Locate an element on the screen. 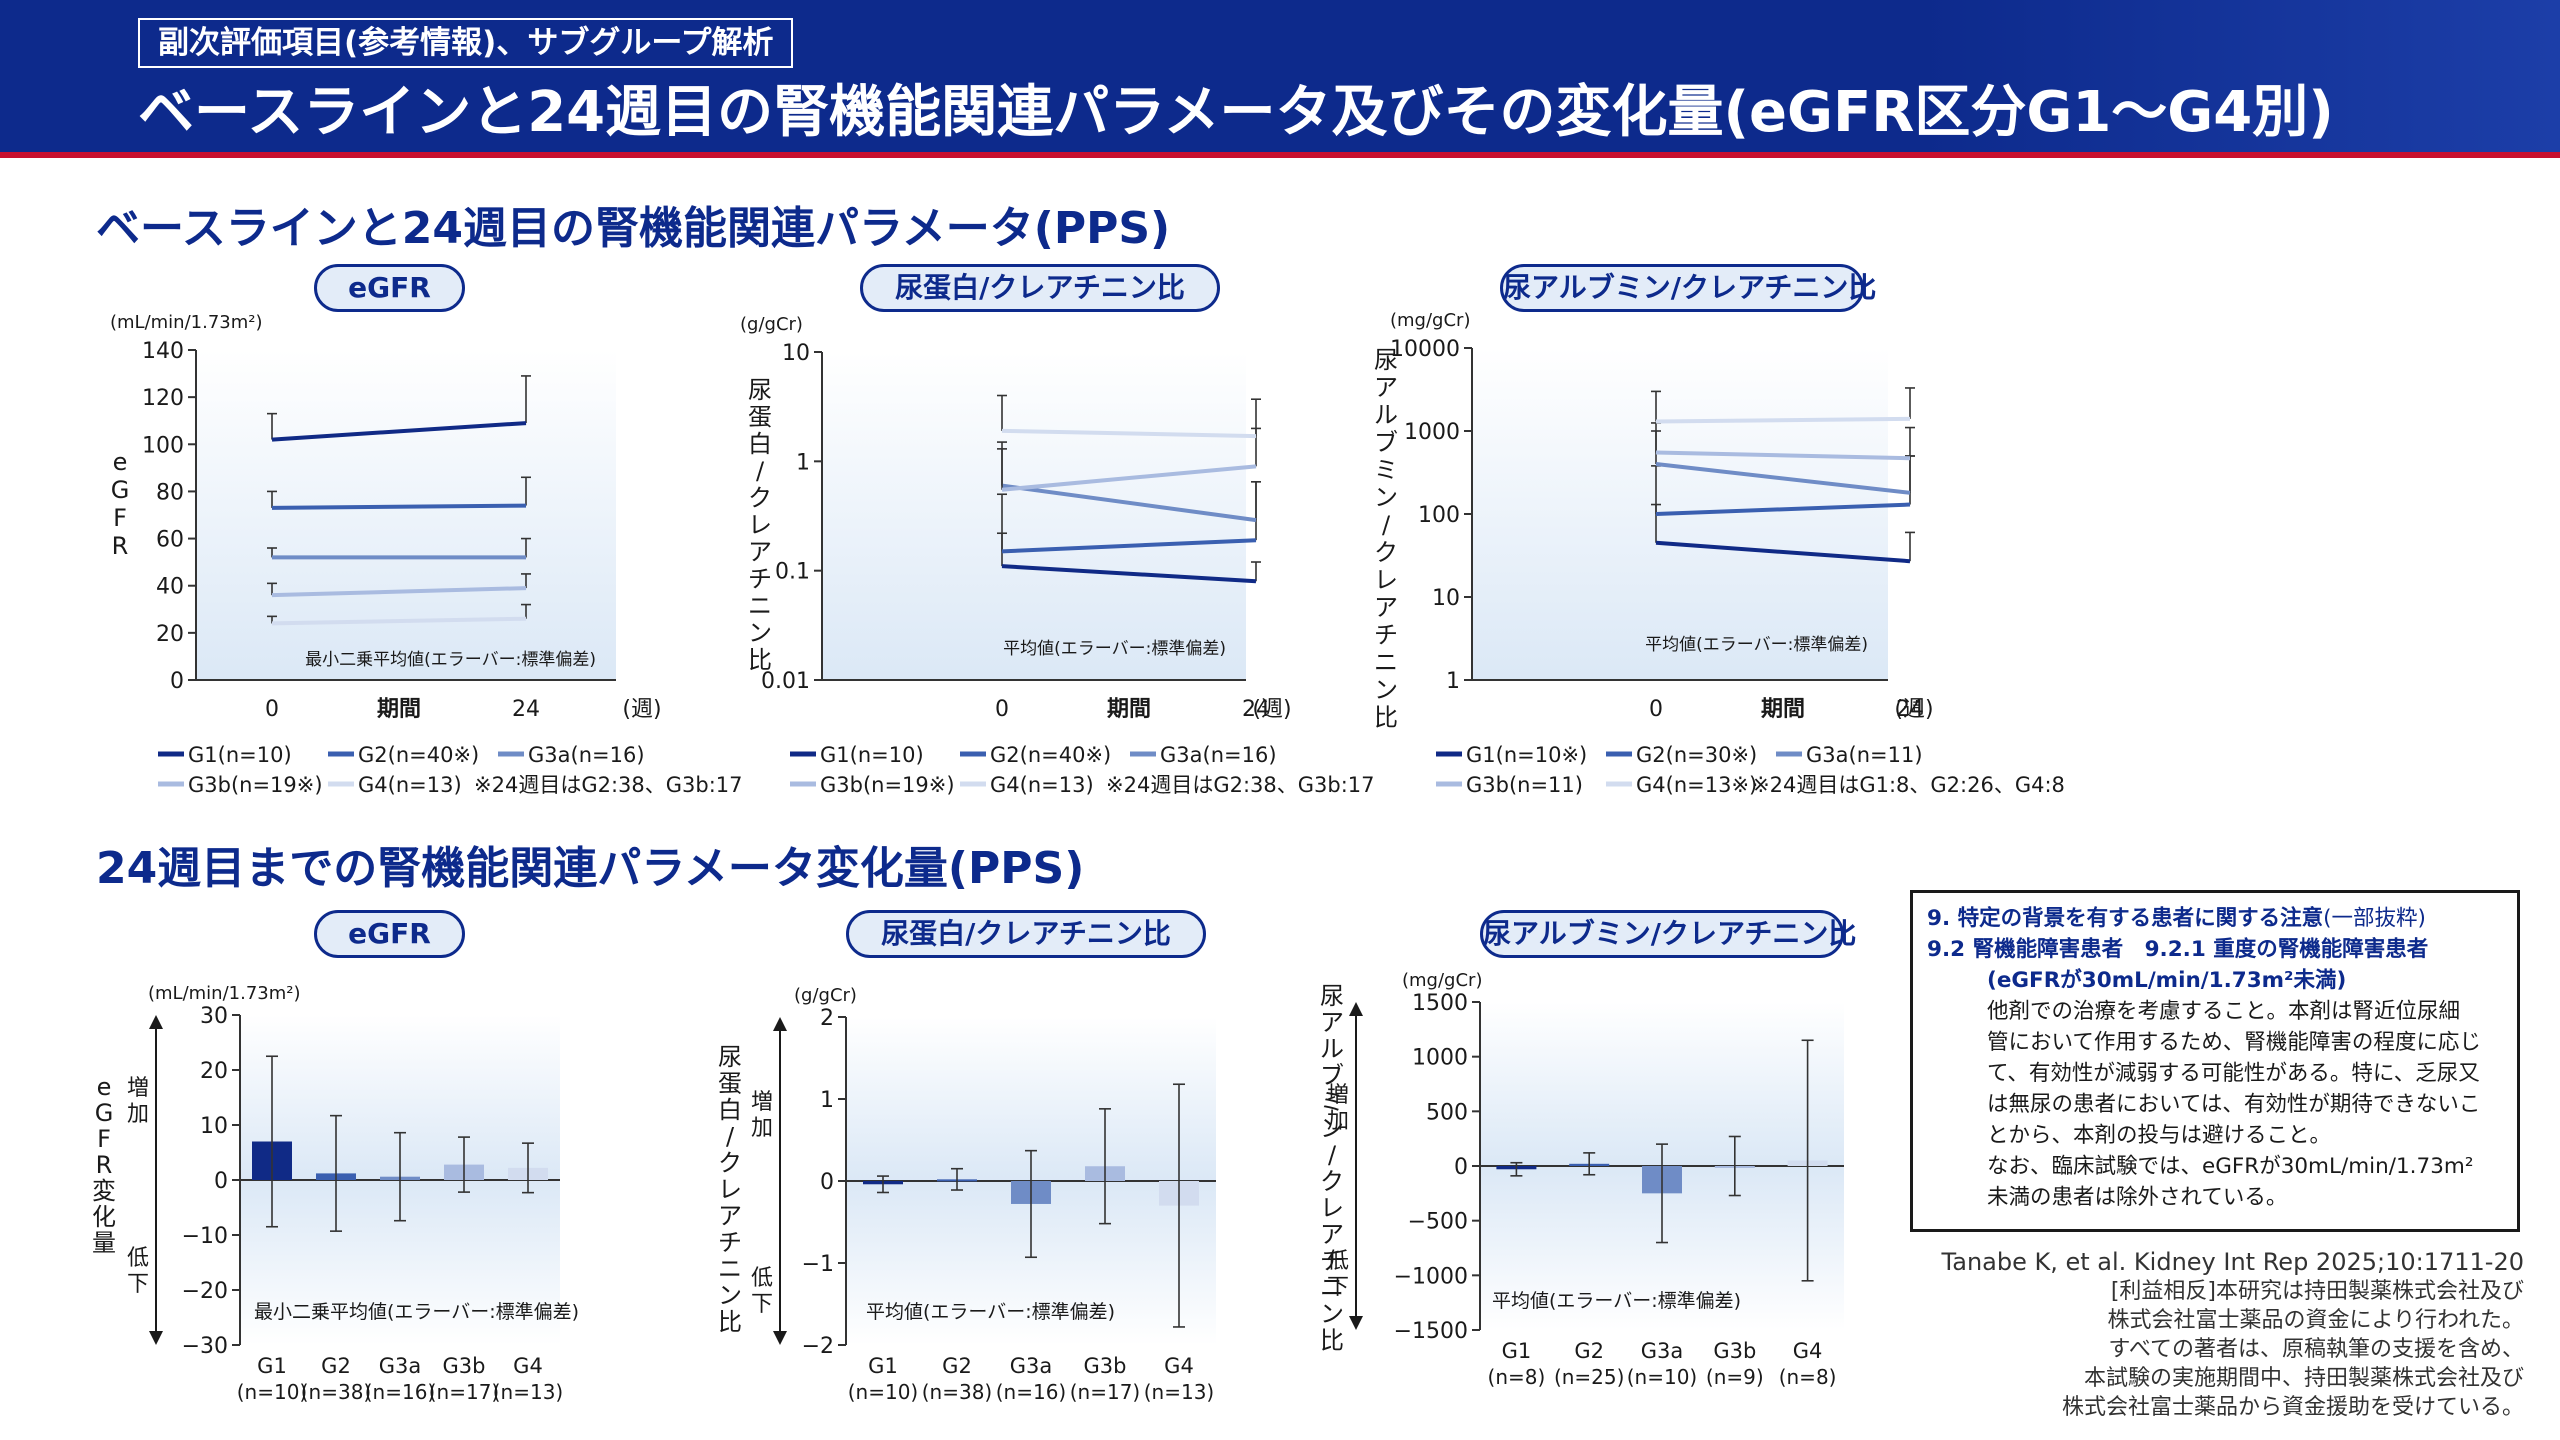  note-heading-1: 9. 特定の背景を有する患者に関する注意(一部抜粋) is located at coordinates (2215, 918).